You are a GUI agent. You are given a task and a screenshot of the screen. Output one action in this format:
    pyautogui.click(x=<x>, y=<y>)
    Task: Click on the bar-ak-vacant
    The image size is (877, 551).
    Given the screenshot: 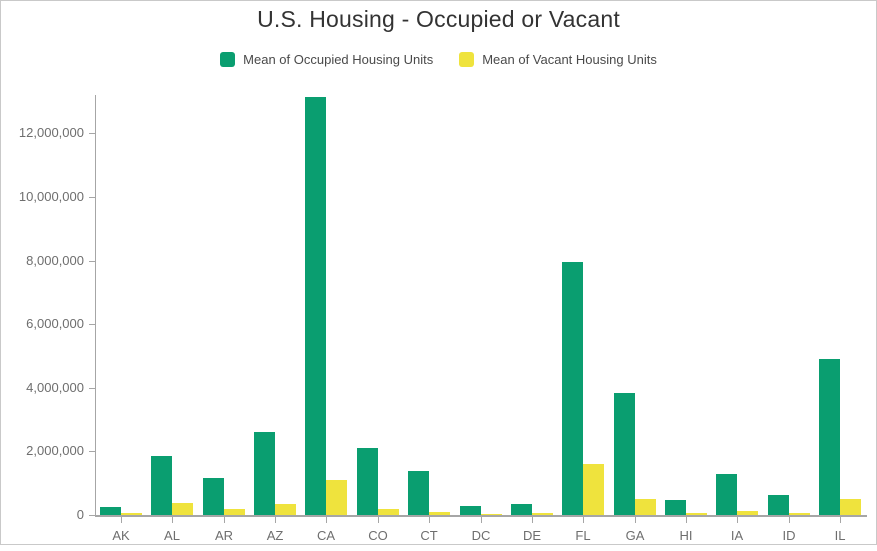 What is the action you would take?
    pyautogui.click(x=131, y=514)
    